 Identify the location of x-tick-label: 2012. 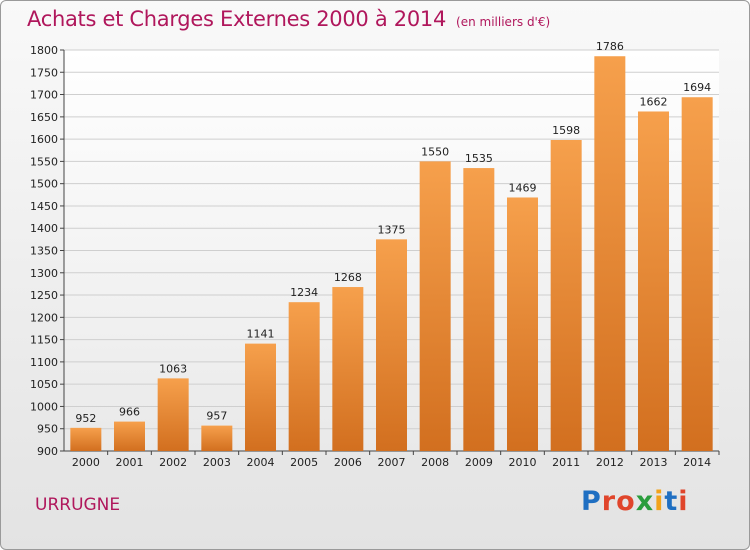
(610, 462).